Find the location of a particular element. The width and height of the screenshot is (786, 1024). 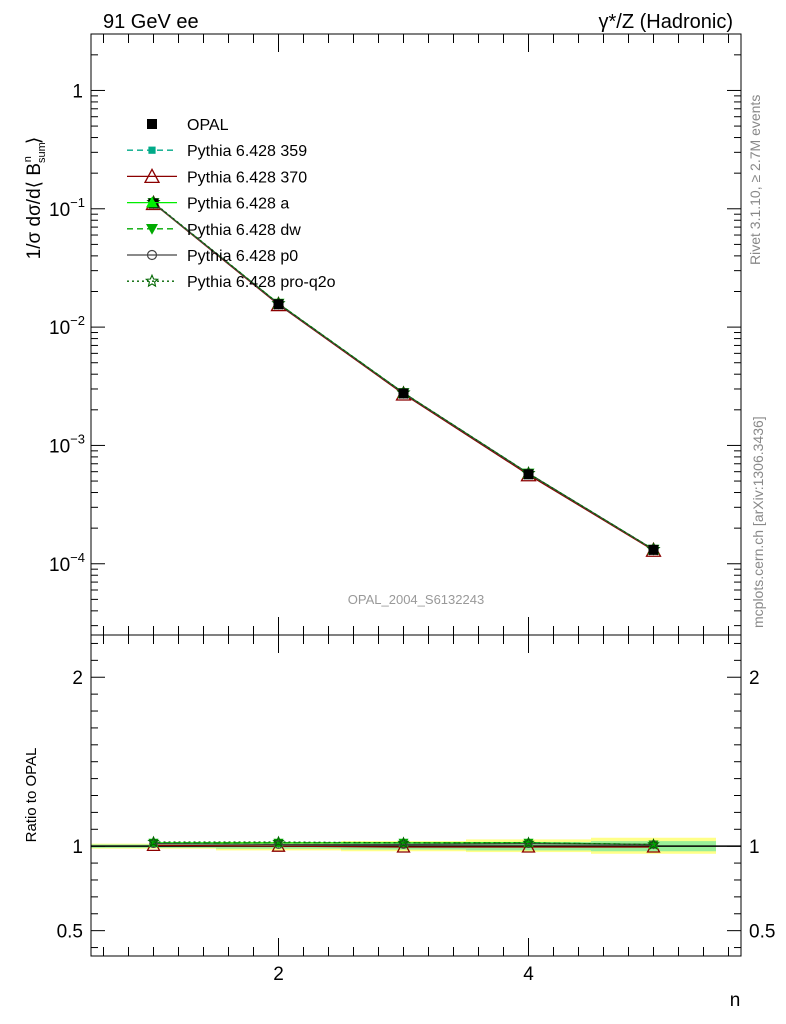

side-text-mcplots: mcplots.cern.ch [arXiv:1306.3436] is located at coordinates (758, 522).